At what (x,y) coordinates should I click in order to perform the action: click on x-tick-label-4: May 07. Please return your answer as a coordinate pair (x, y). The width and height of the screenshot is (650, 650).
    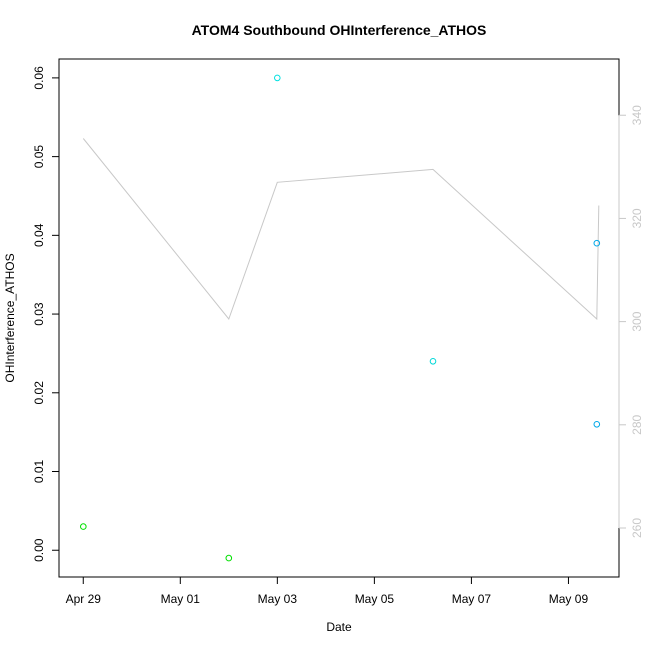
    Looking at the image, I should click on (472, 599).